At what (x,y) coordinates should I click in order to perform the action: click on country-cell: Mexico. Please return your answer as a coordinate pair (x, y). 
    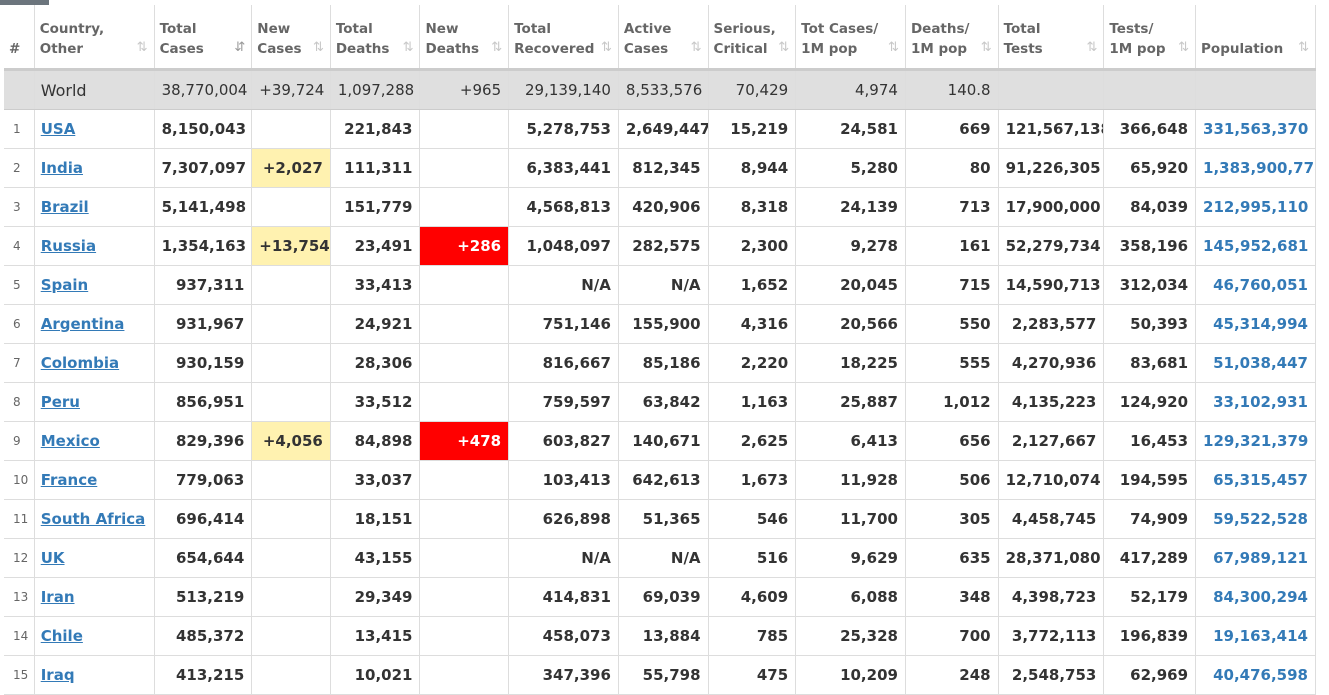
    Looking at the image, I should click on (94, 441).